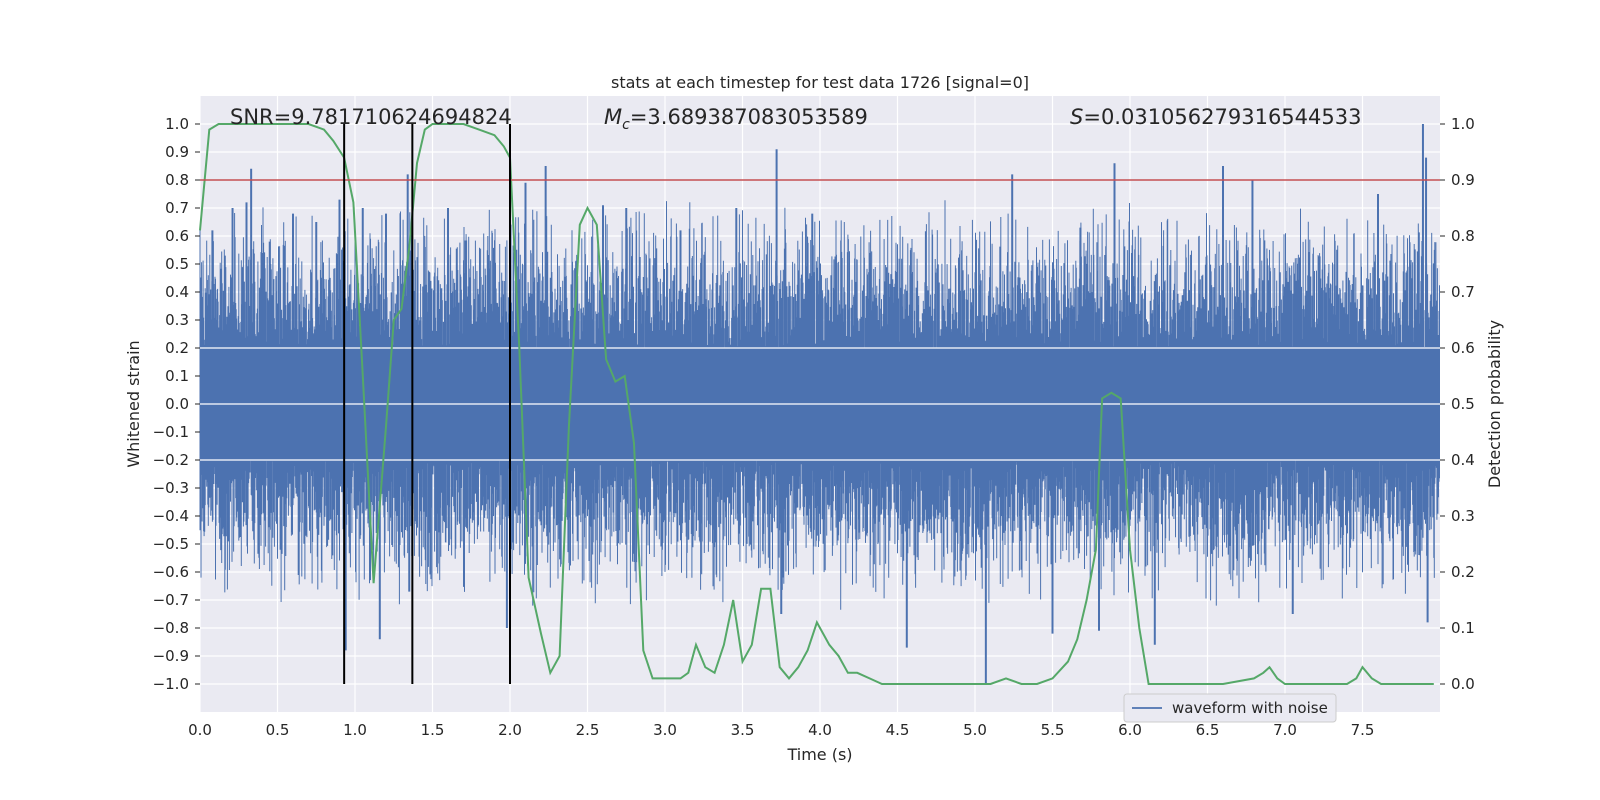 The width and height of the screenshot is (1600, 800). I want to click on y-tick-label: 0.9, so click(177, 152).